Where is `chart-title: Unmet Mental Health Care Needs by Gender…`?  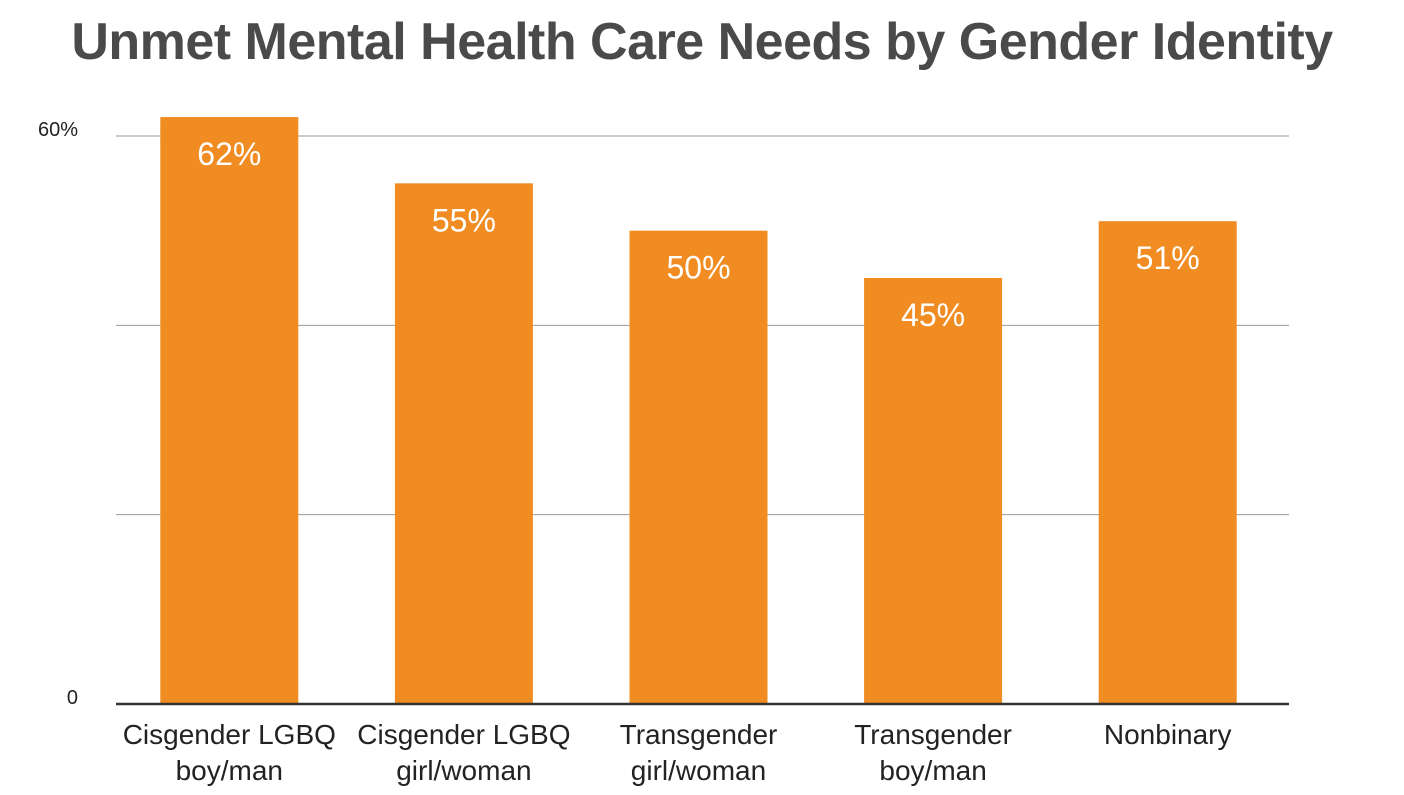
chart-title: Unmet Mental Health Care Needs by Gender… is located at coordinates (702, 42).